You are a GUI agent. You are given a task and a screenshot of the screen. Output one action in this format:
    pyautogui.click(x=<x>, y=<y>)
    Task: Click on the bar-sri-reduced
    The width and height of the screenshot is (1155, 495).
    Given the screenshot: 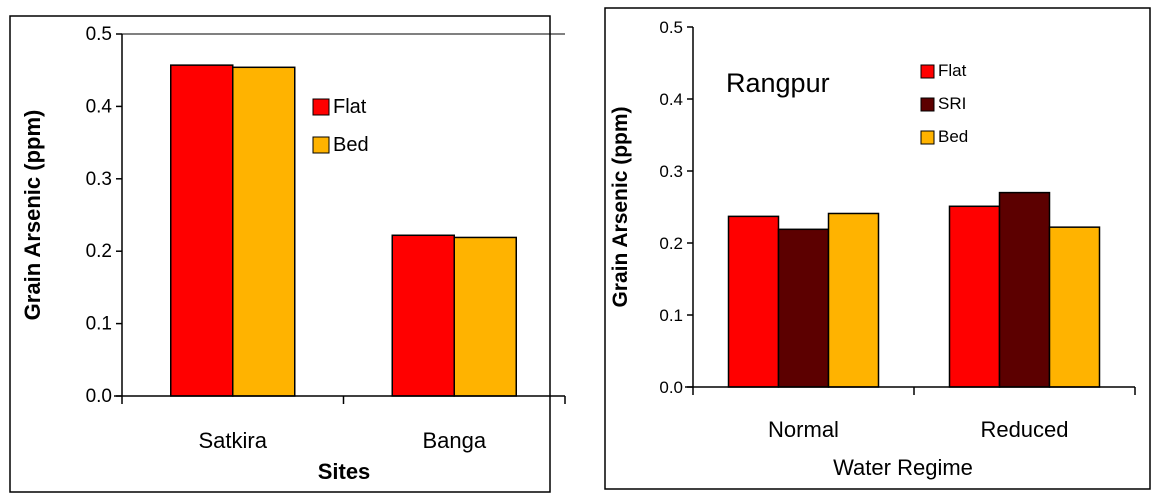 What is the action you would take?
    pyautogui.click(x=1024, y=289)
    